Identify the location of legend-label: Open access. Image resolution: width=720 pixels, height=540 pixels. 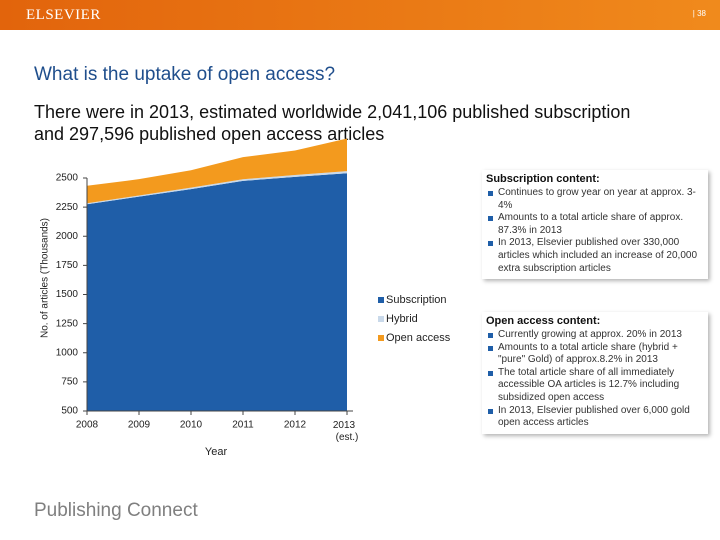
(418, 338).